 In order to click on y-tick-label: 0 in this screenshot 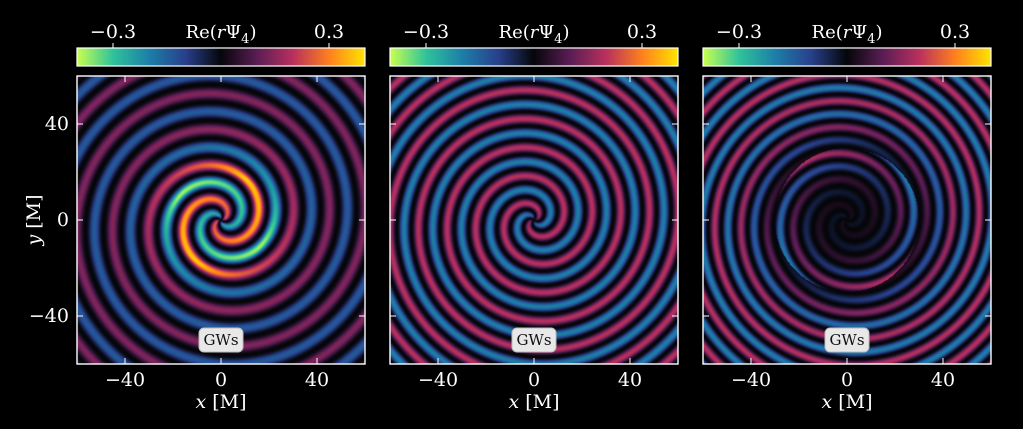, I will do `click(63, 220)`.